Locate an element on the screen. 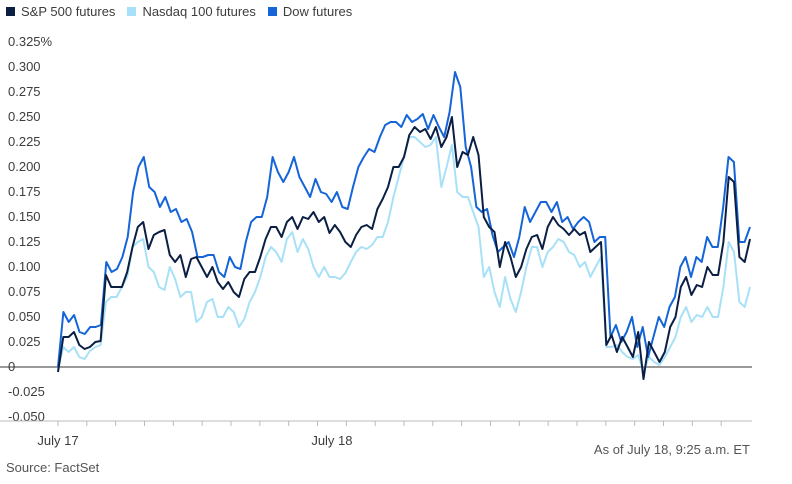 This screenshot has width=792, height=484. y-tick-label: 0.175 is located at coordinates (24, 191).